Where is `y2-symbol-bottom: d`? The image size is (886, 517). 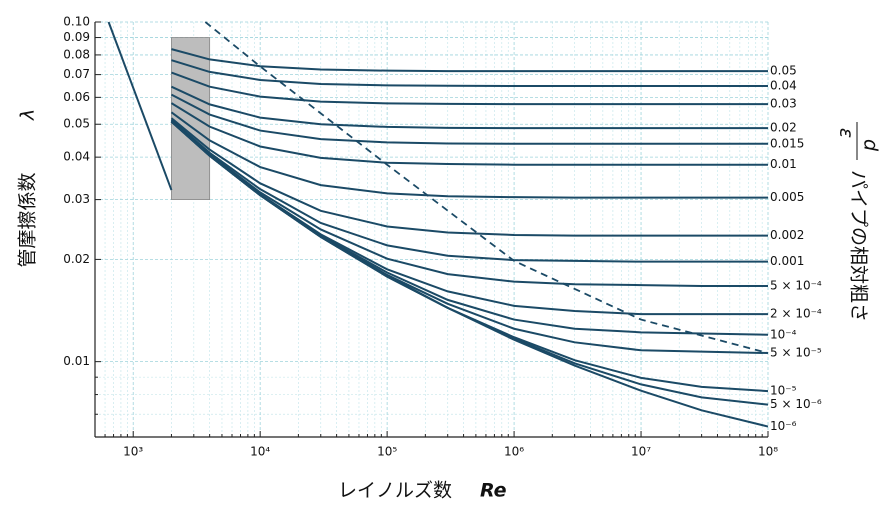 y2-symbol-bottom: d is located at coordinates (871, 145).